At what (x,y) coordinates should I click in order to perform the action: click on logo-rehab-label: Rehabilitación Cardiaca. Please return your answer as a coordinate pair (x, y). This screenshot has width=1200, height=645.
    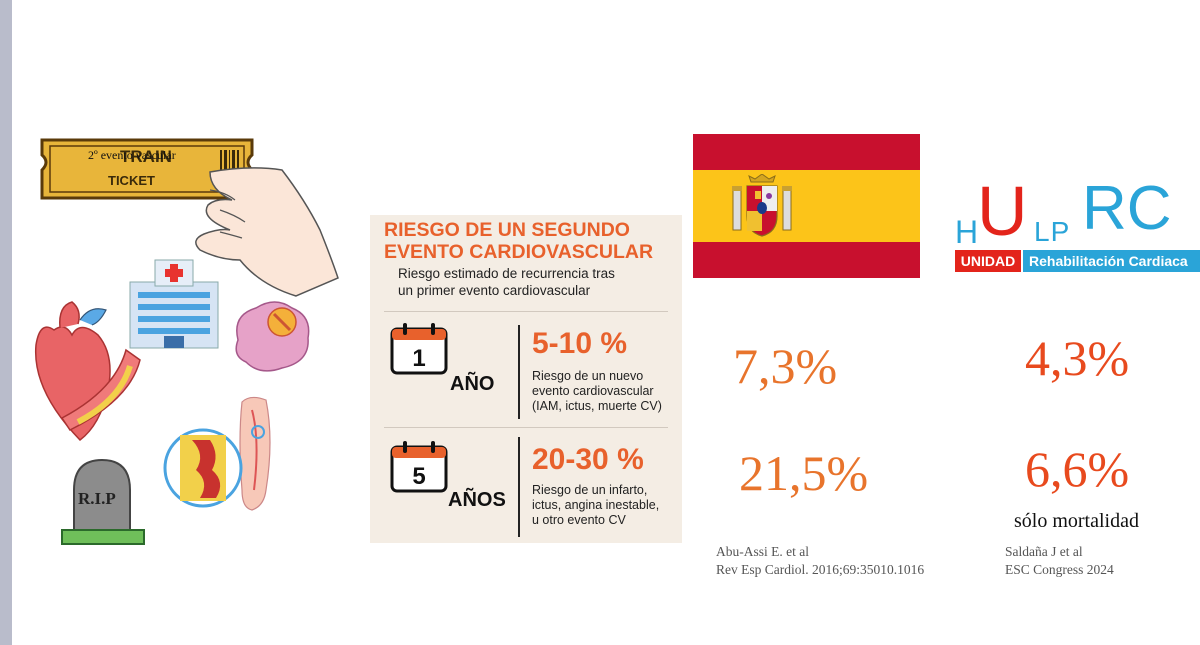
    Looking at the image, I should click on (1111, 261).